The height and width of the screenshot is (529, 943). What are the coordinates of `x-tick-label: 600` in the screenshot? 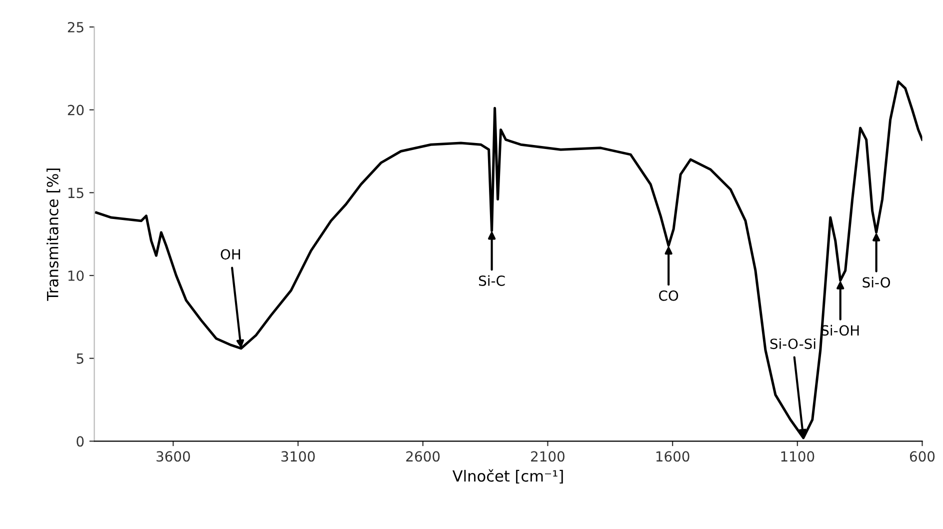 It's located at (922, 456).